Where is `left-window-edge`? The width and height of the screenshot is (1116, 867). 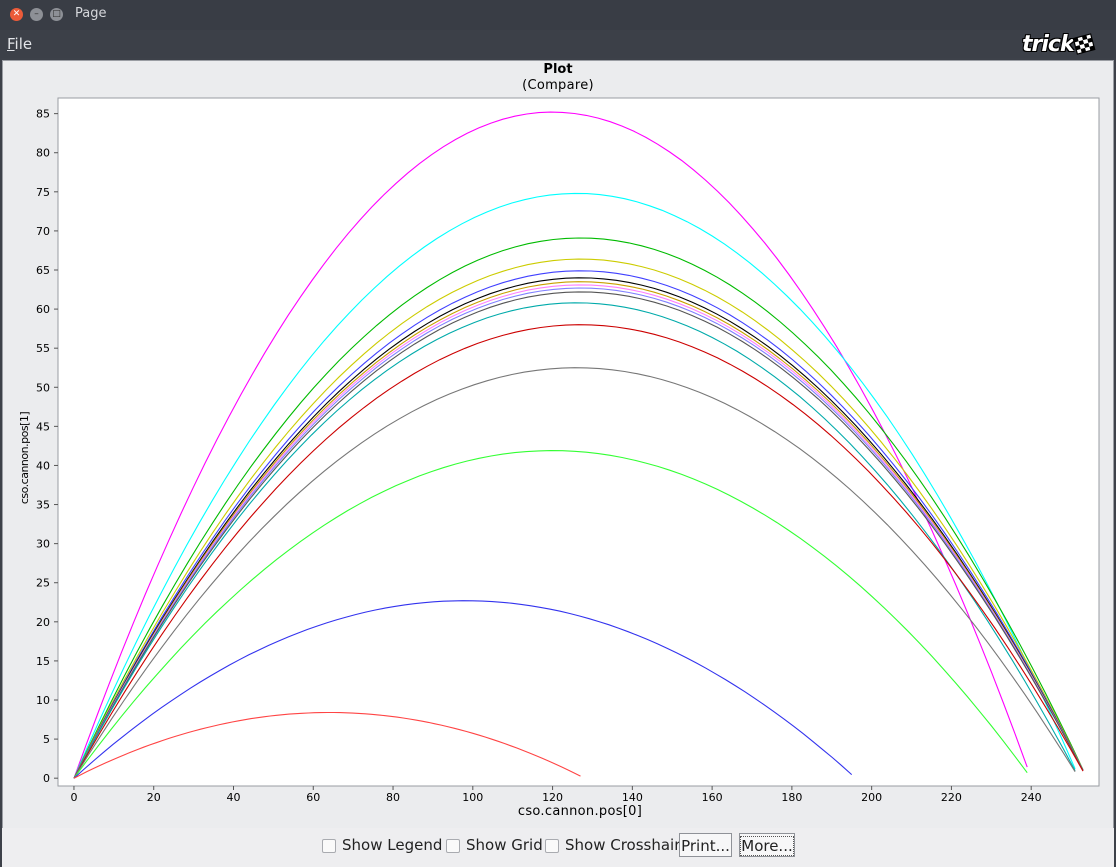 left-window-edge is located at coordinates (1, 847).